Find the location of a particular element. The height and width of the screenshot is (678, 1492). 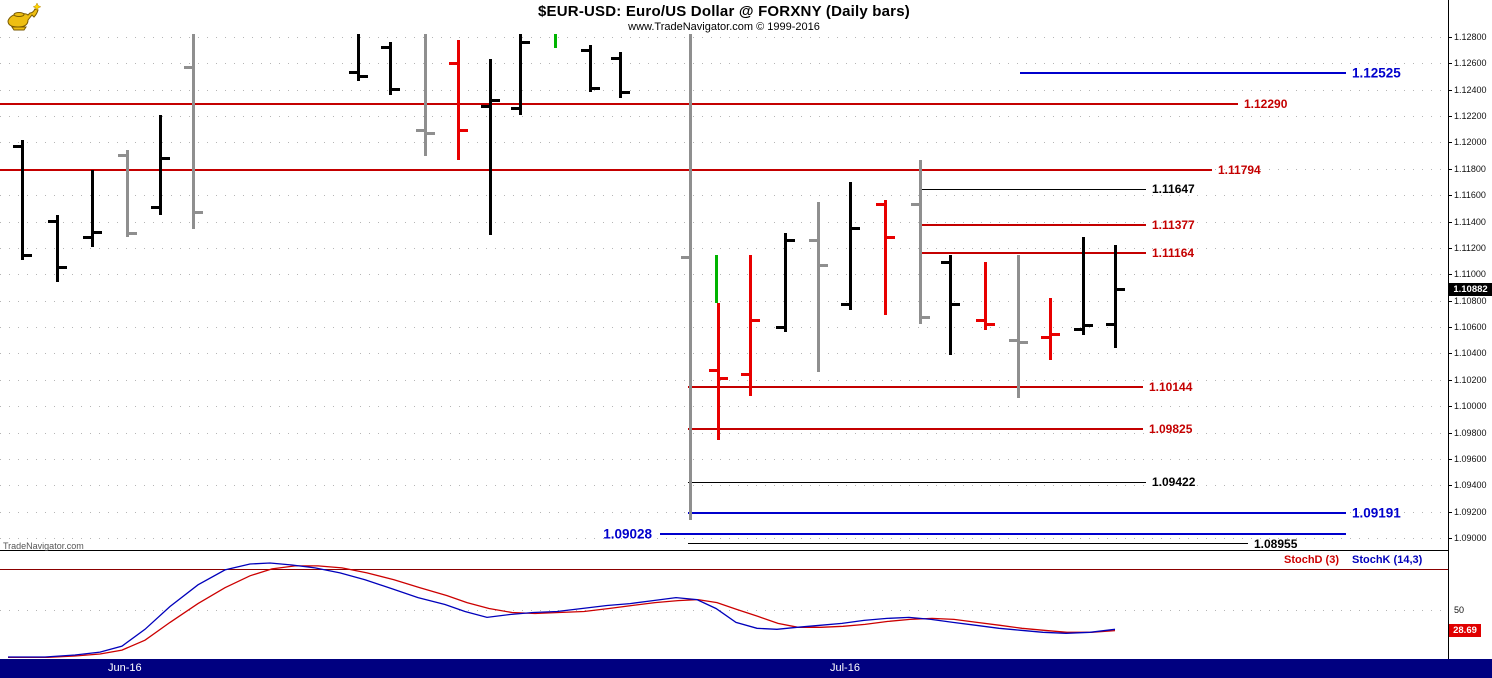

time-axis-label-jun: Jun-16 is located at coordinates (125, 668).